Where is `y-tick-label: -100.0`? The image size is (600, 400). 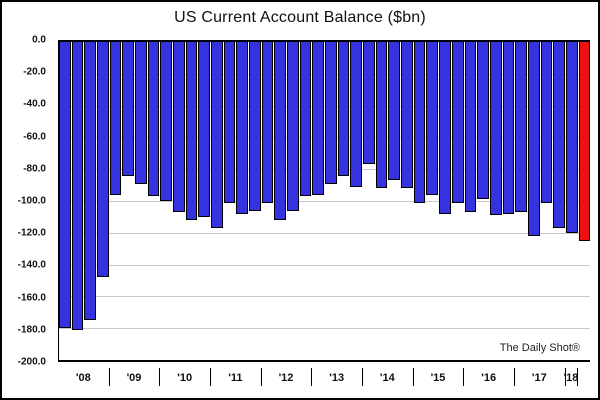
y-tick-label: -100.0 is located at coordinates (31, 201).